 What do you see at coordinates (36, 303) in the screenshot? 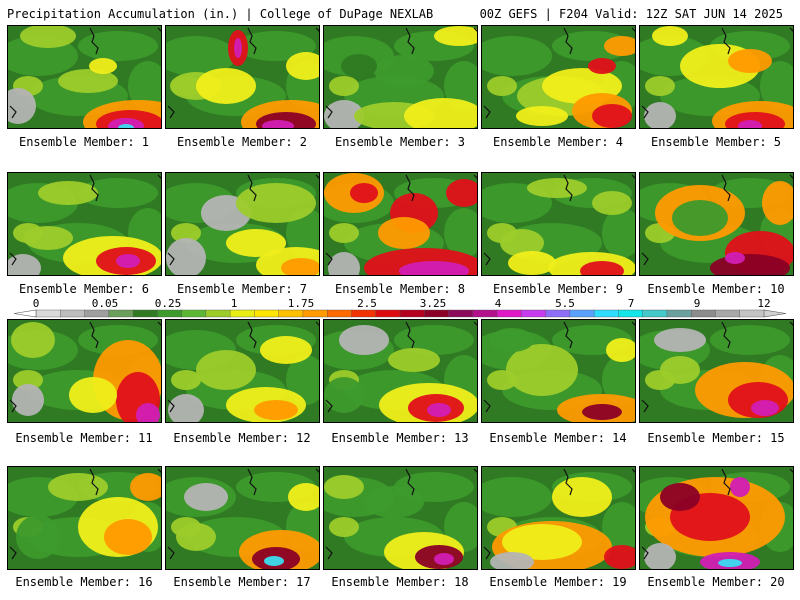
I see `color-scale-tick-label: 0` at bounding box center [36, 303].